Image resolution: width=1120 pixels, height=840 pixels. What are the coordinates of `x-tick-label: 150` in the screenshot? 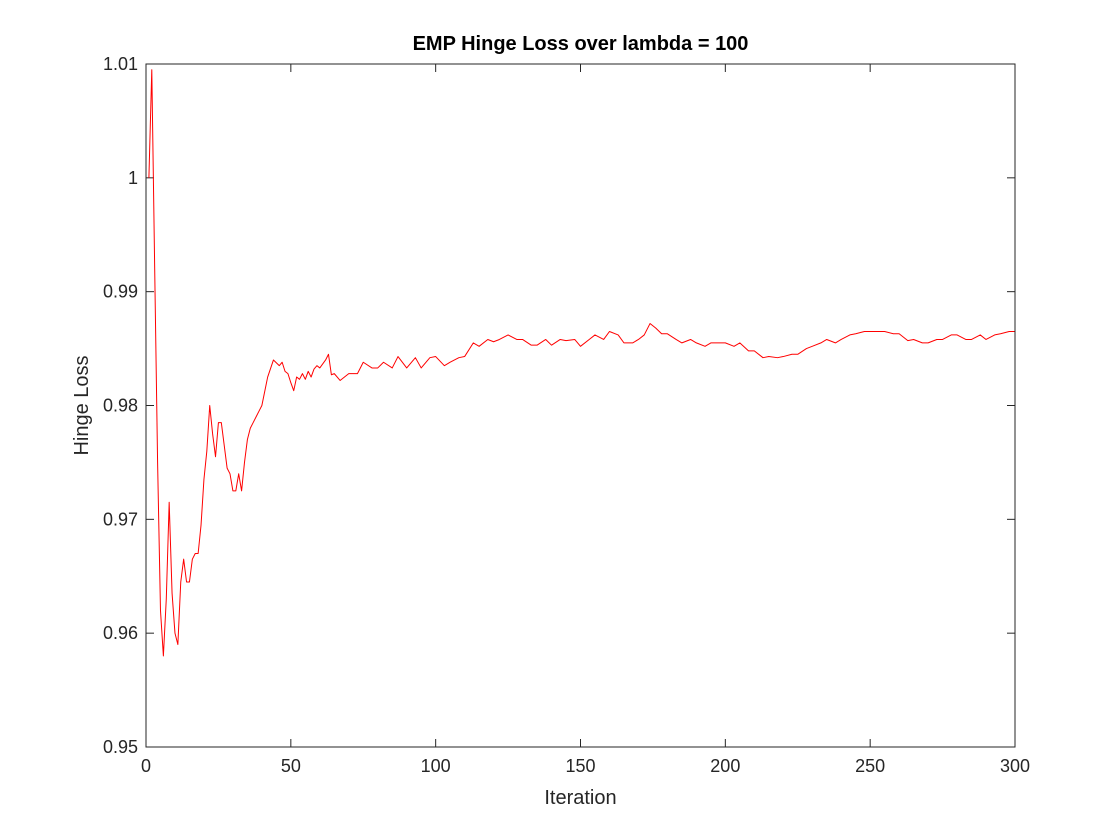 It's located at (580, 766).